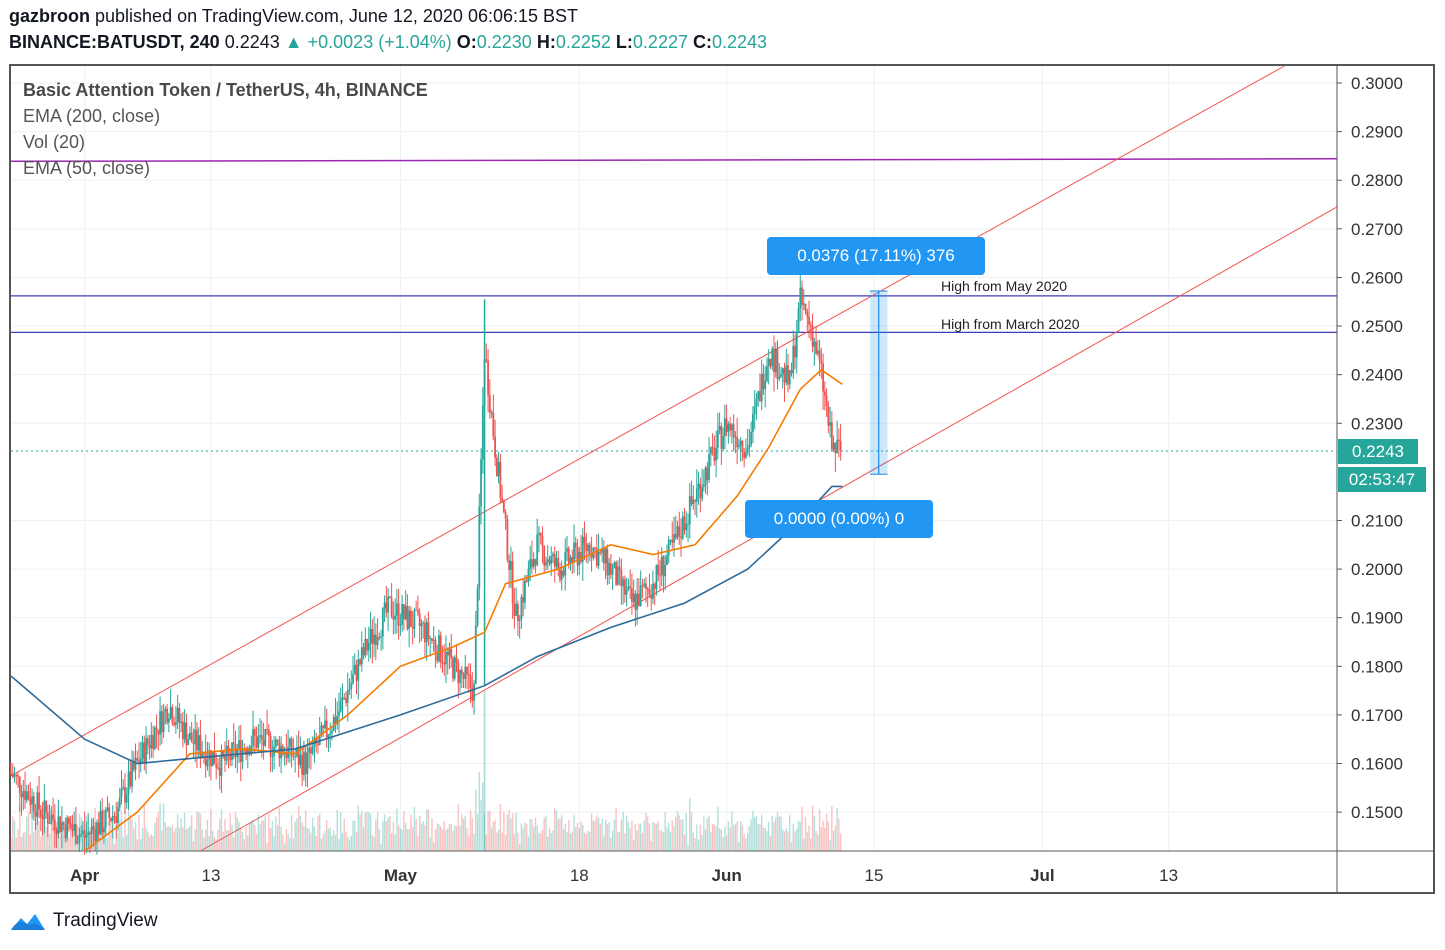 This screenshot has height=950, width=1445. What do you see at coordinates (466, 42) in the screenshot?
I see `open-label: O:` at bounding box center [466, 42].